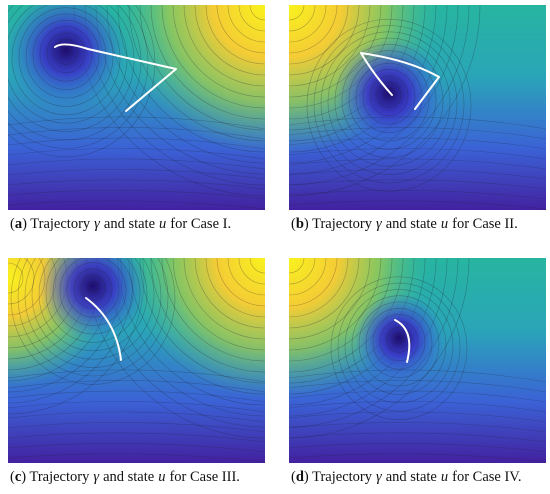 Image resolution: width=550 pixels, height=494 pixels. I want to click on caption: (d) Trajectory γ and state u for Case IV., so click(406, 477).